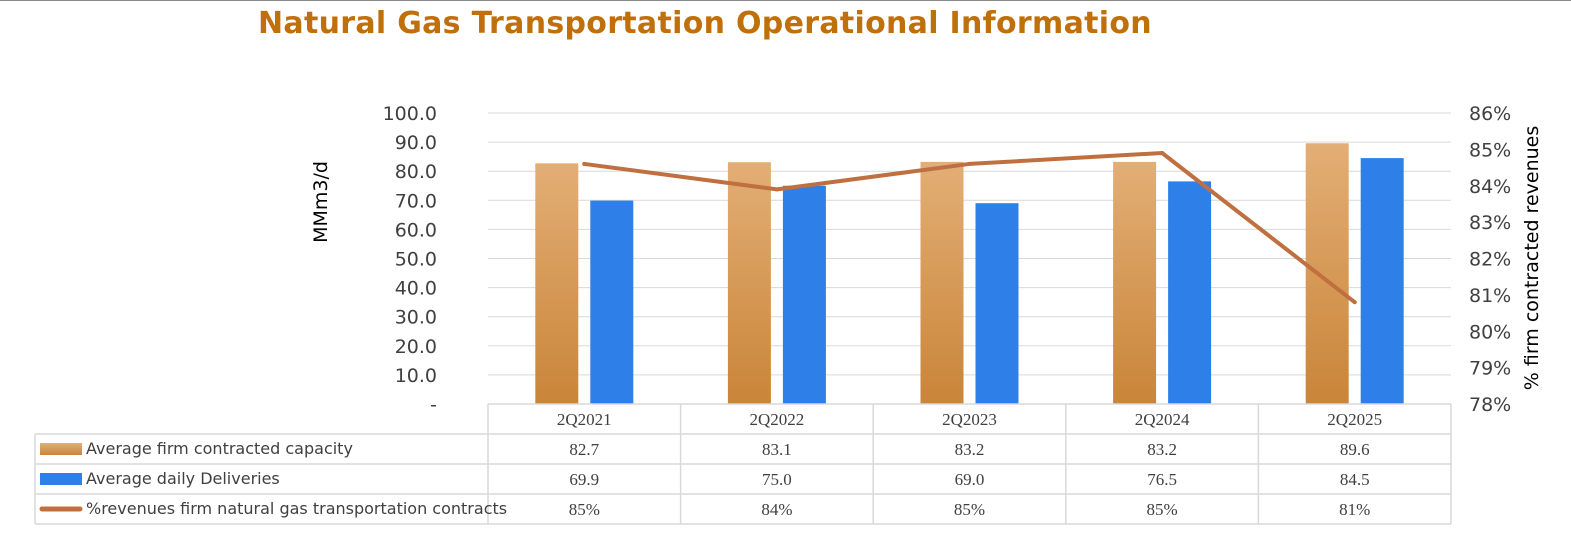 The image size is (1571, 534). What do you see at coordinates (1490, 332) in the screenshot?
I see `y2-tick-label: 80%` at bounding box center [1490, 332].